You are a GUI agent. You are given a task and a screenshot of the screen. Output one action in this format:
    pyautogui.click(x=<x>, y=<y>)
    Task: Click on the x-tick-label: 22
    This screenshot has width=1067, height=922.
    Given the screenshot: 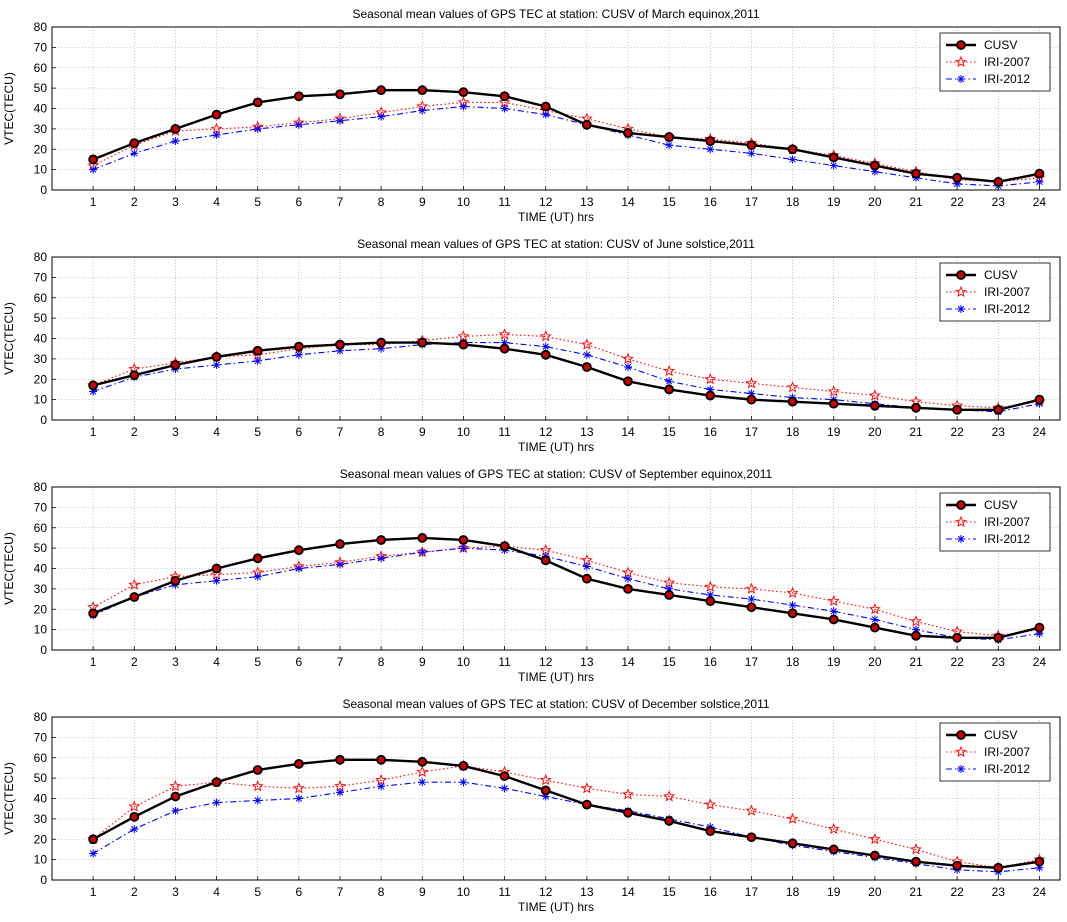 What is the action you would take?
    pyautogui.click(x=957, y=202)
    